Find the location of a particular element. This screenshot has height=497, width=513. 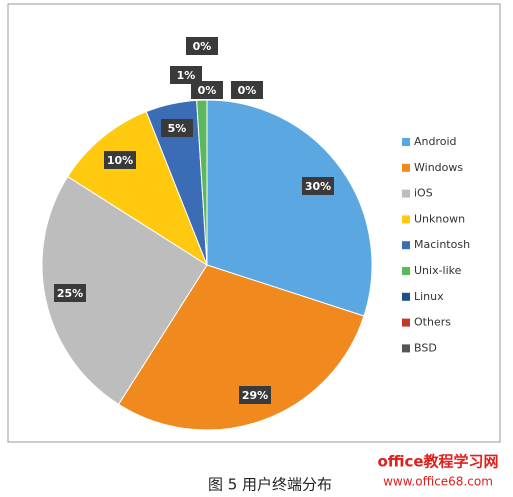

watermark-url: www.office68.com is located at coordinates (438, 482).